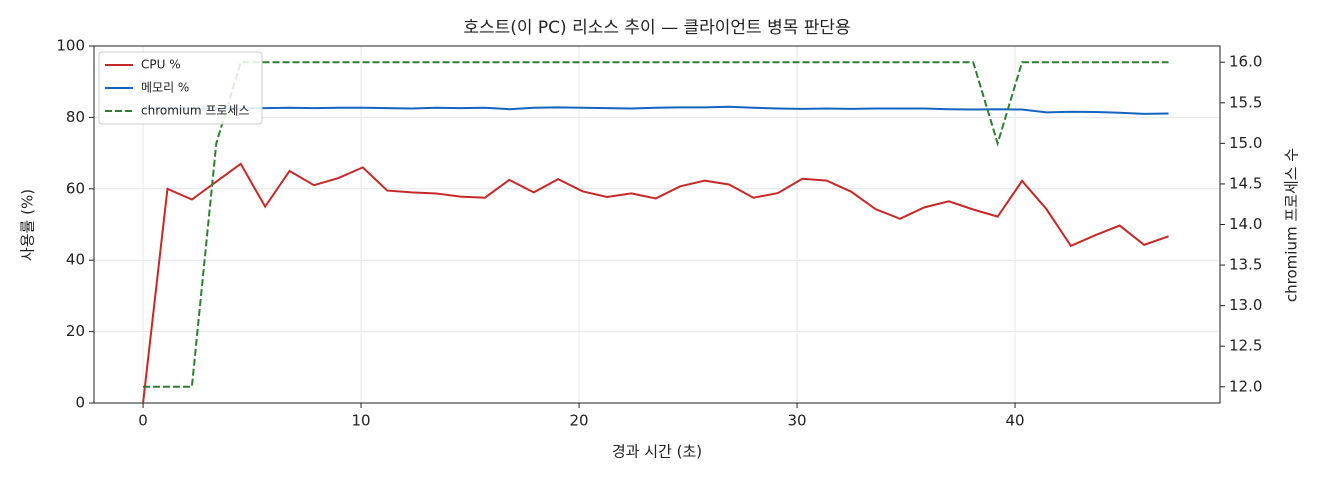 The image size is (1320, 480). I want to click on y-axis-label: 사용률 (%), so click(28, 225).